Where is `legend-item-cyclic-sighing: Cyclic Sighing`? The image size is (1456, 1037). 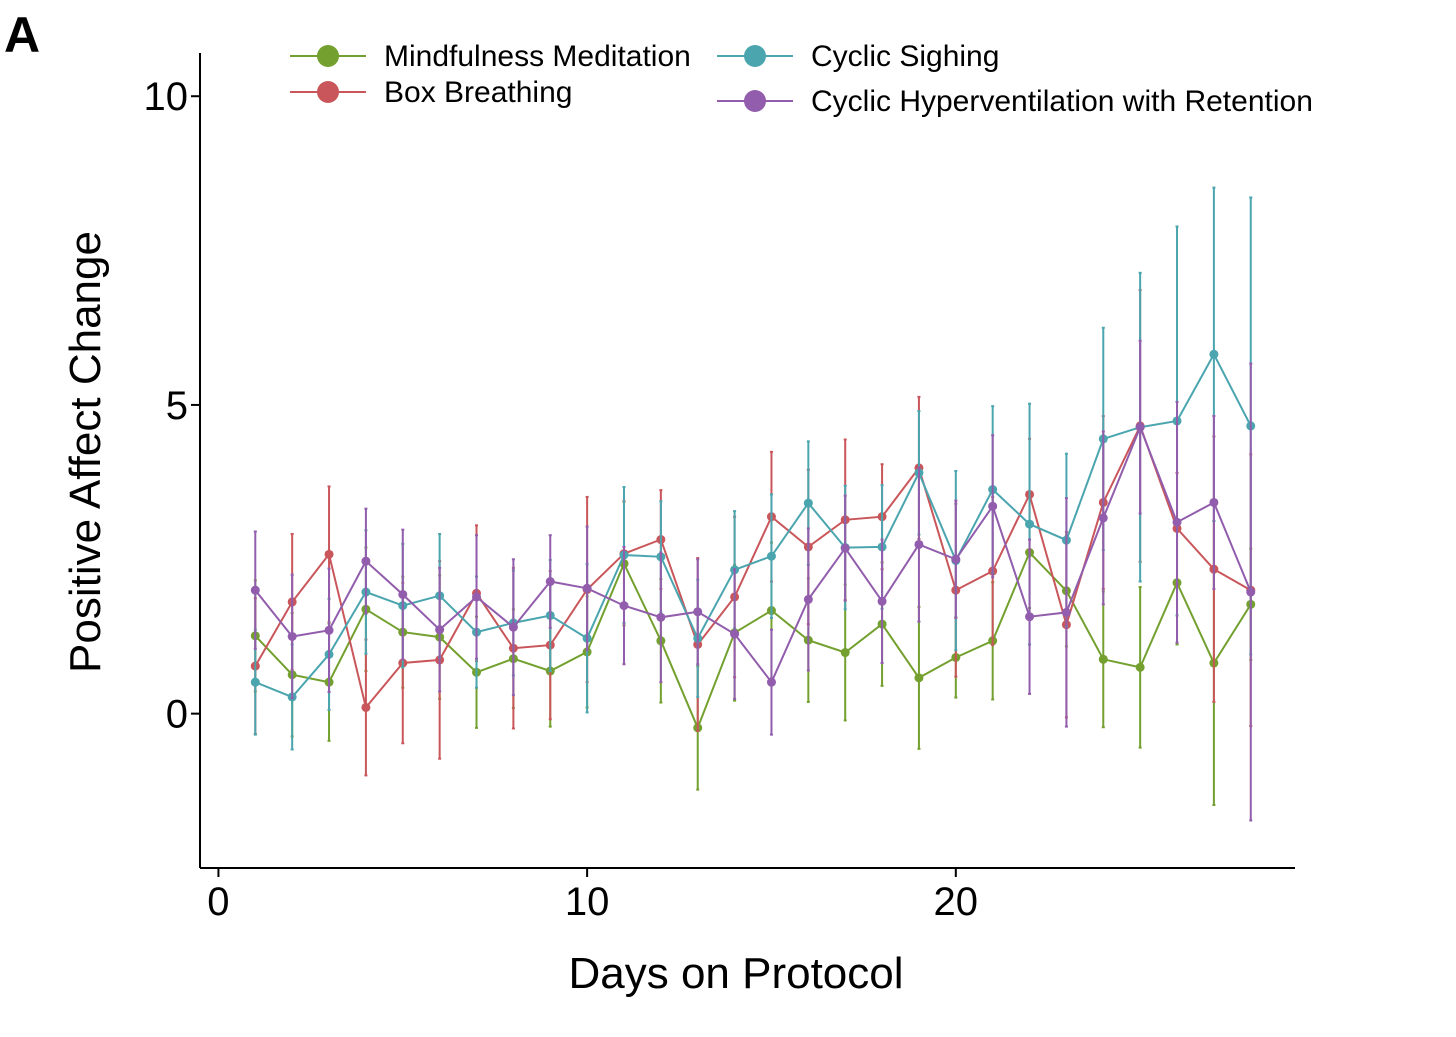 legend-item-cyclic-sighing: Cyclic Sighing is located at coordinates (858, 56).